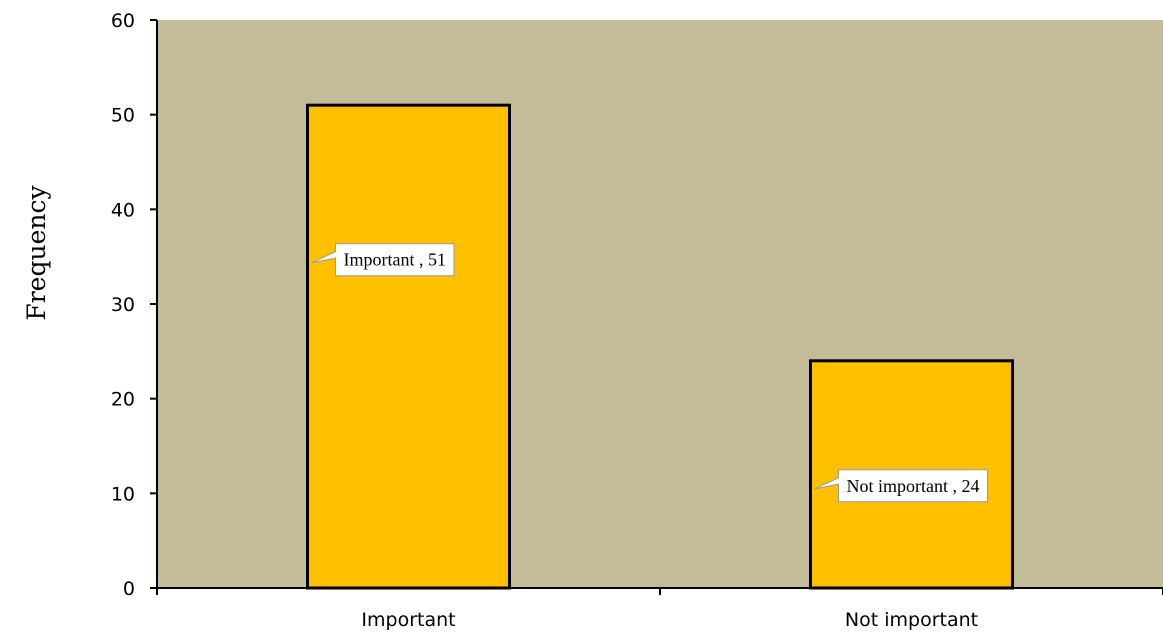  Describe the element at coordinates (913, 486) in the screenshot. I see `data-label-text: Not important , 24` at that location.